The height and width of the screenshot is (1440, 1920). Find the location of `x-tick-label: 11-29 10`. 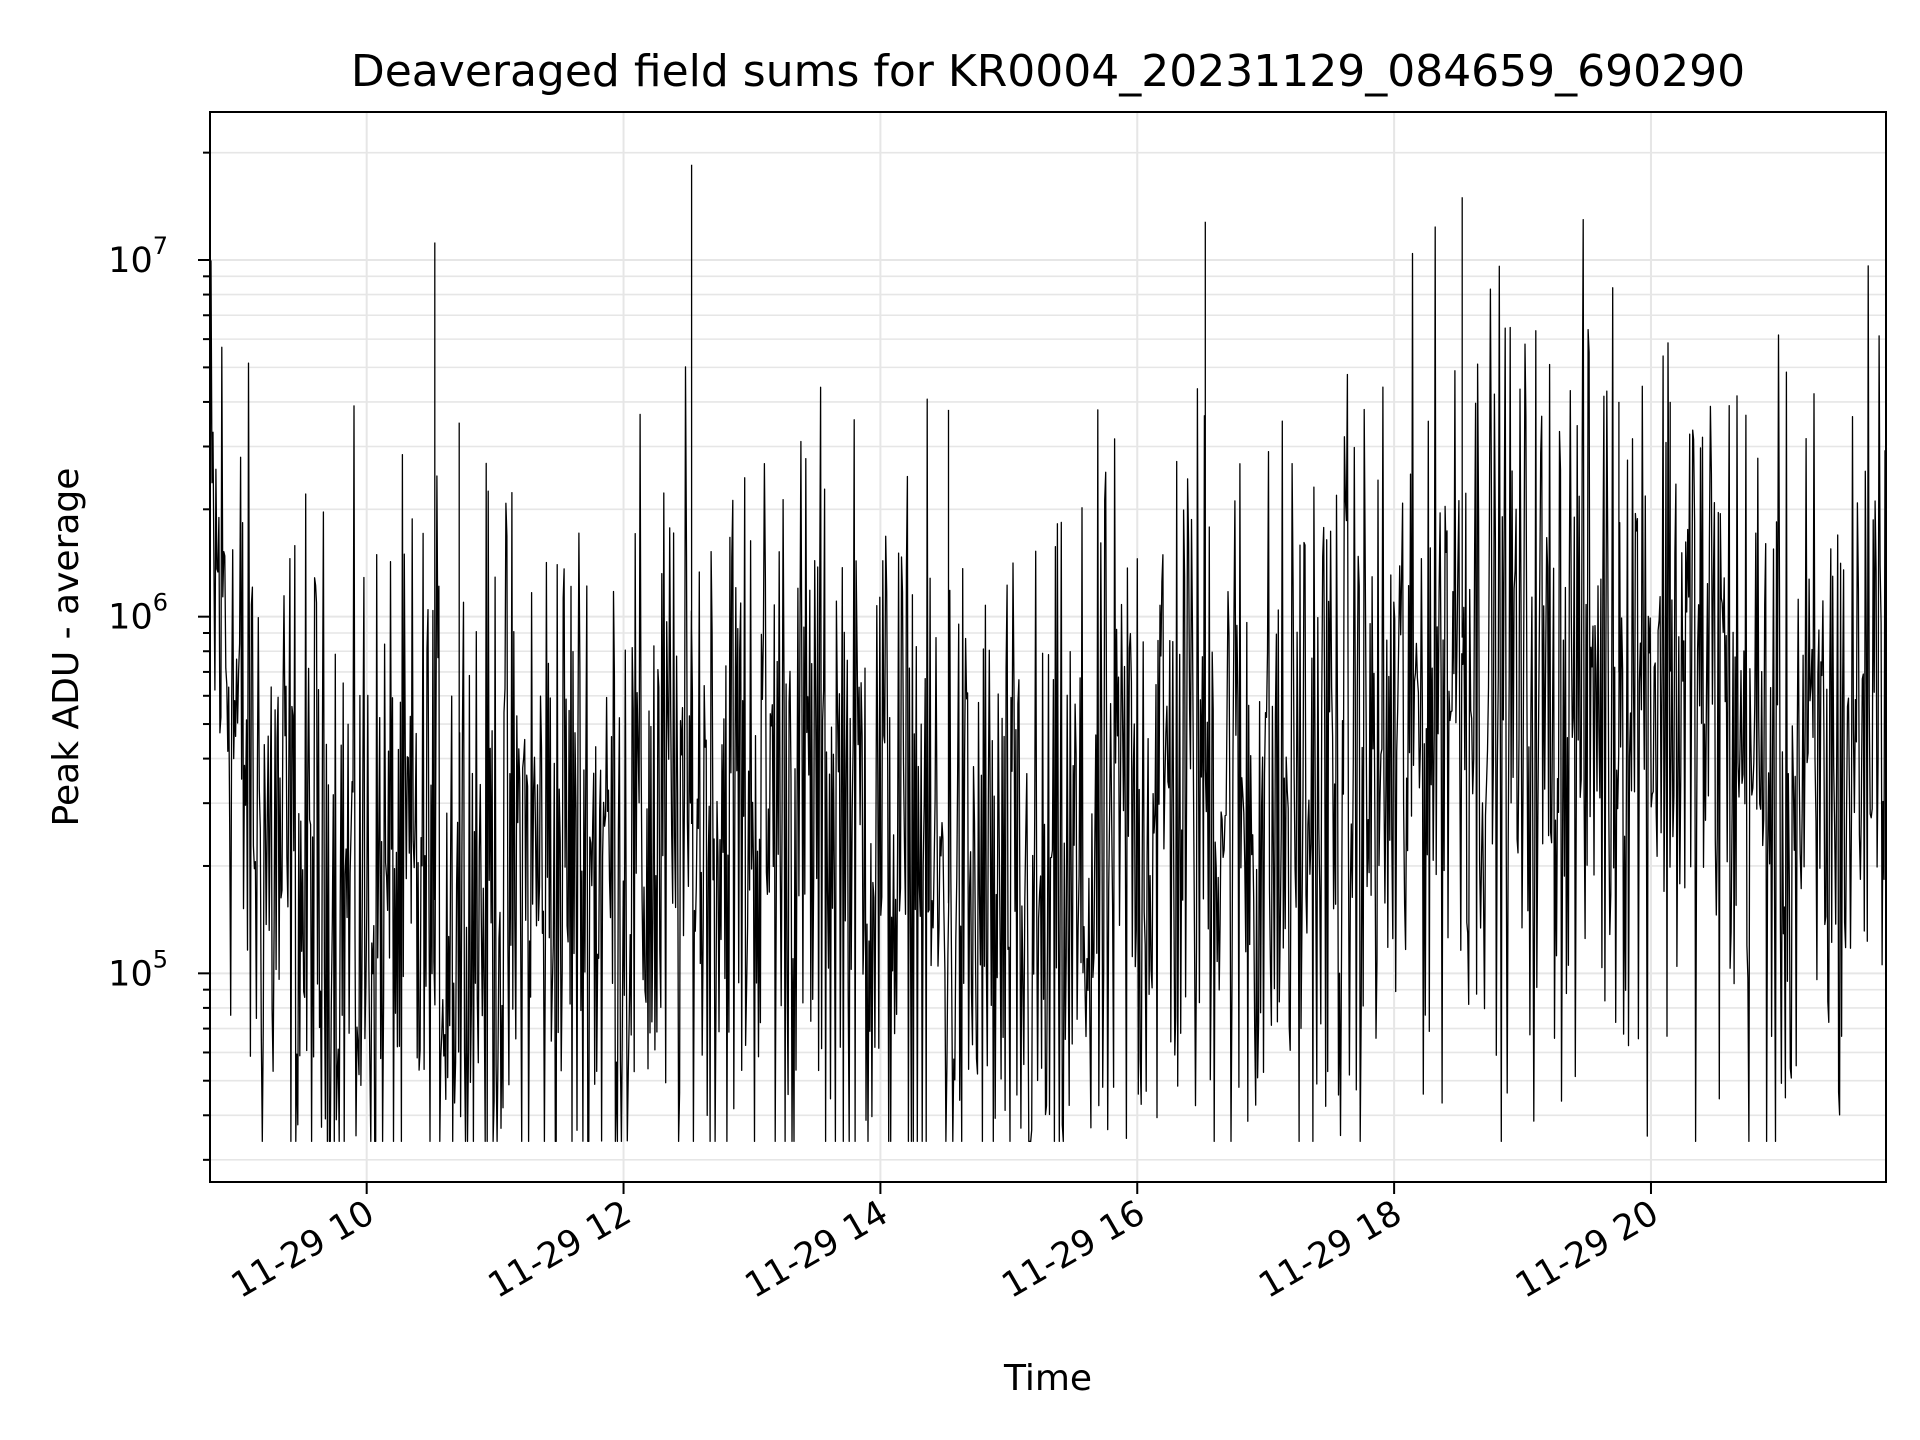

x-tick-label: 11-29 10 is located at coordinates (303, 1249).